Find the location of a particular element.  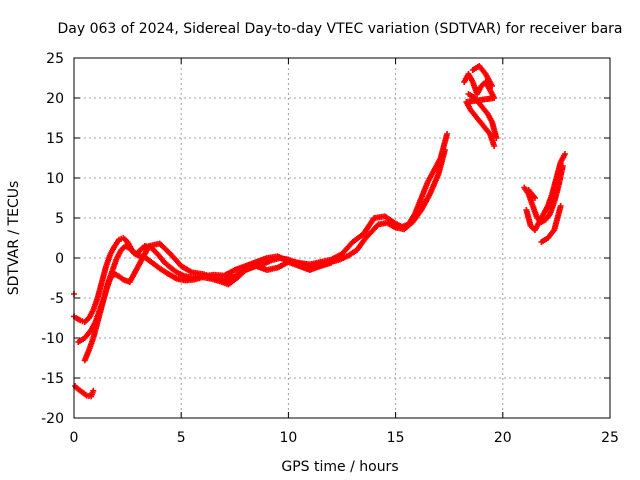

x-tick-label: 25 is located at coordinates (610, 438).